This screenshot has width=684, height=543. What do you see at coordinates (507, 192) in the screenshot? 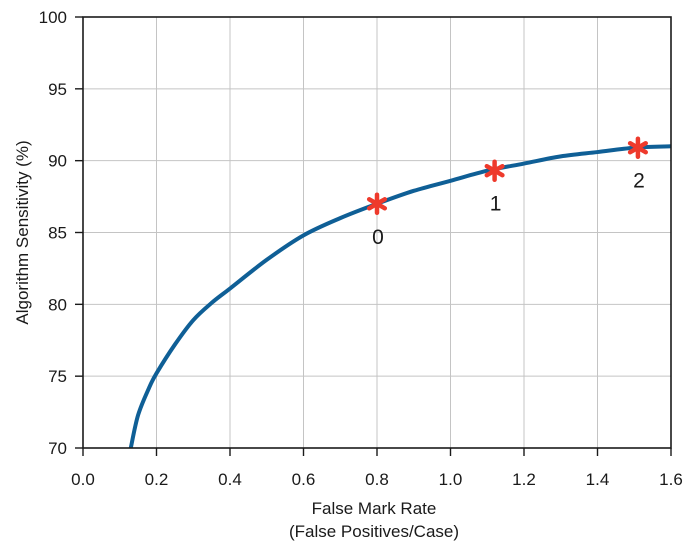
I see `operating-points: 0 1 2` at bounding box center [507, 192].